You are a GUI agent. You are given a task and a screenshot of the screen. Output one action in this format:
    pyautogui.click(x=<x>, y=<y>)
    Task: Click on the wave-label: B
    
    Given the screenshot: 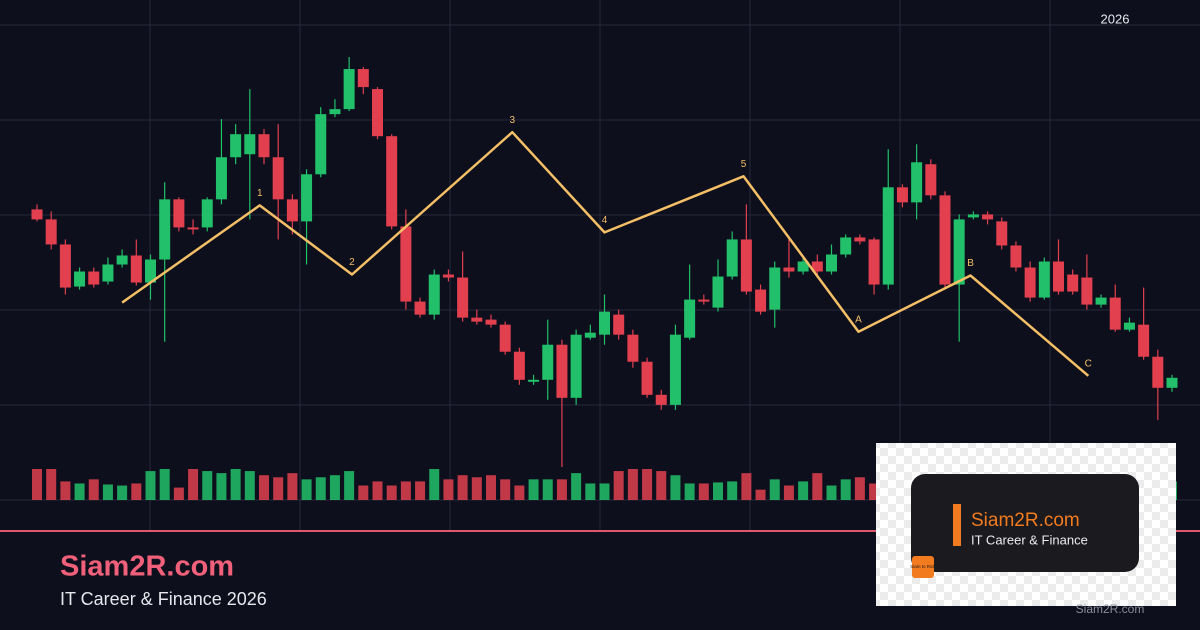 What is the action you would take?
    pyautogui.click(x=970, y=263)
    